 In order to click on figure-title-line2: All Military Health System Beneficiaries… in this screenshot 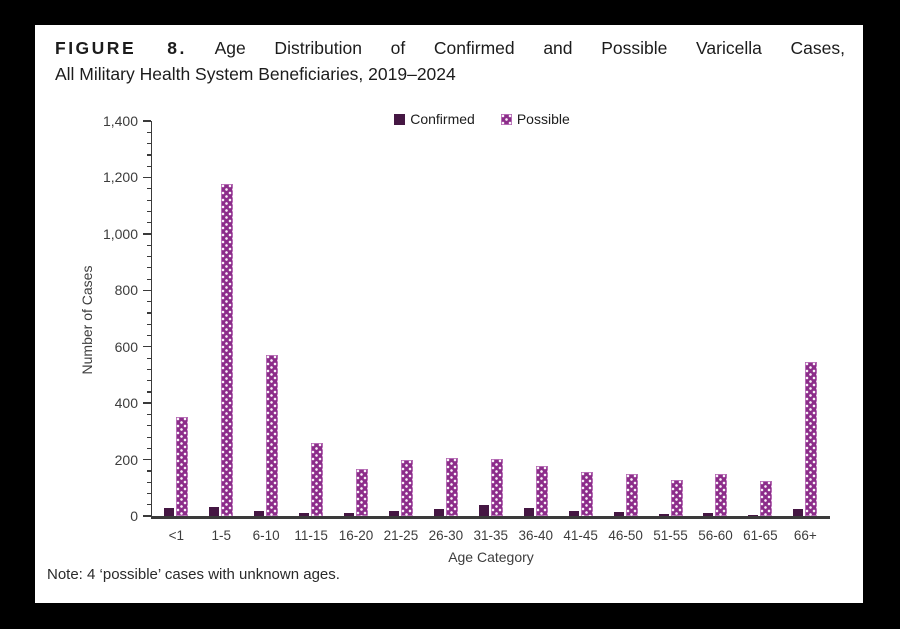, I will do `click(255, 74)`.